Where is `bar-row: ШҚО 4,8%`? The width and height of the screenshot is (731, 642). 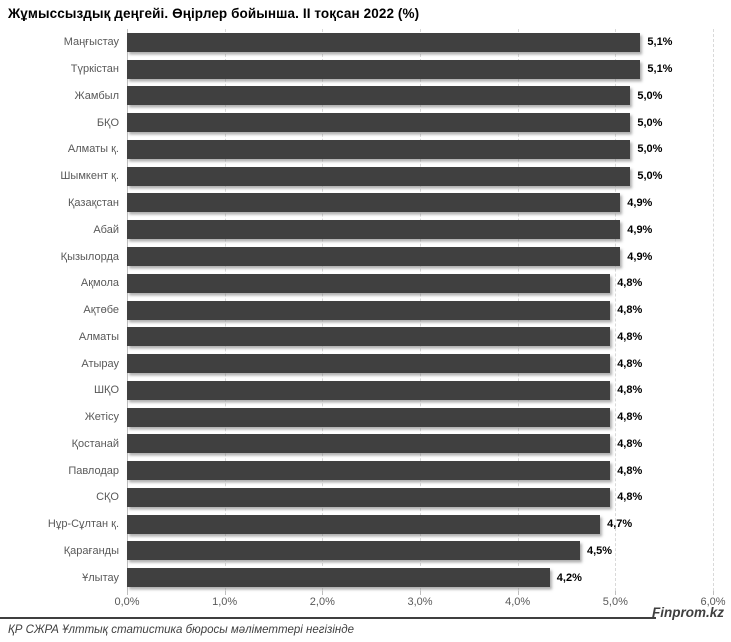
bar-row: ШҚО 4,8% is located at coordinates (365, 390).